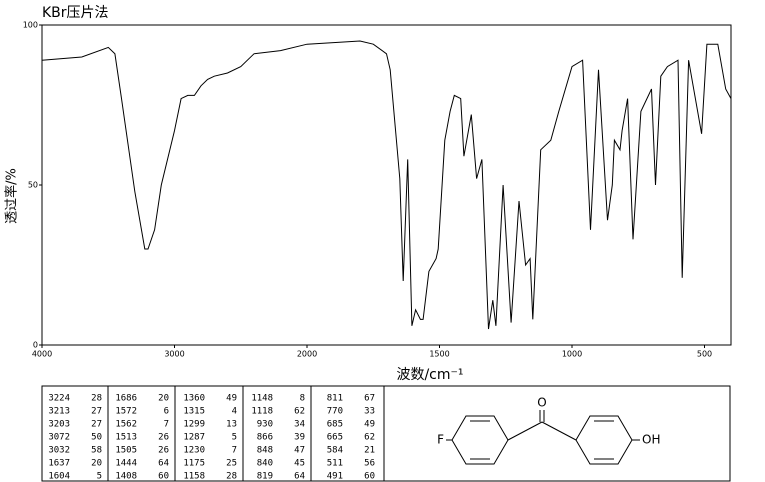 The width and height of the screenshot is (765, 482). Describe the element at coordinates (96, 451) in the screenshot. I see `peak-intensity: 58` at that location.